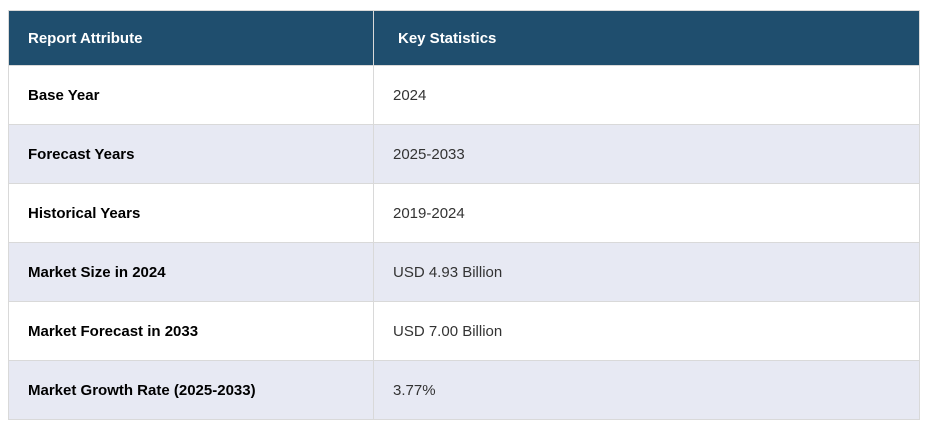 This screenshot has height=433, width=929. I want to click on table-row: Market Size in 2024 USD 4.93 Billion, so click(464, 272).